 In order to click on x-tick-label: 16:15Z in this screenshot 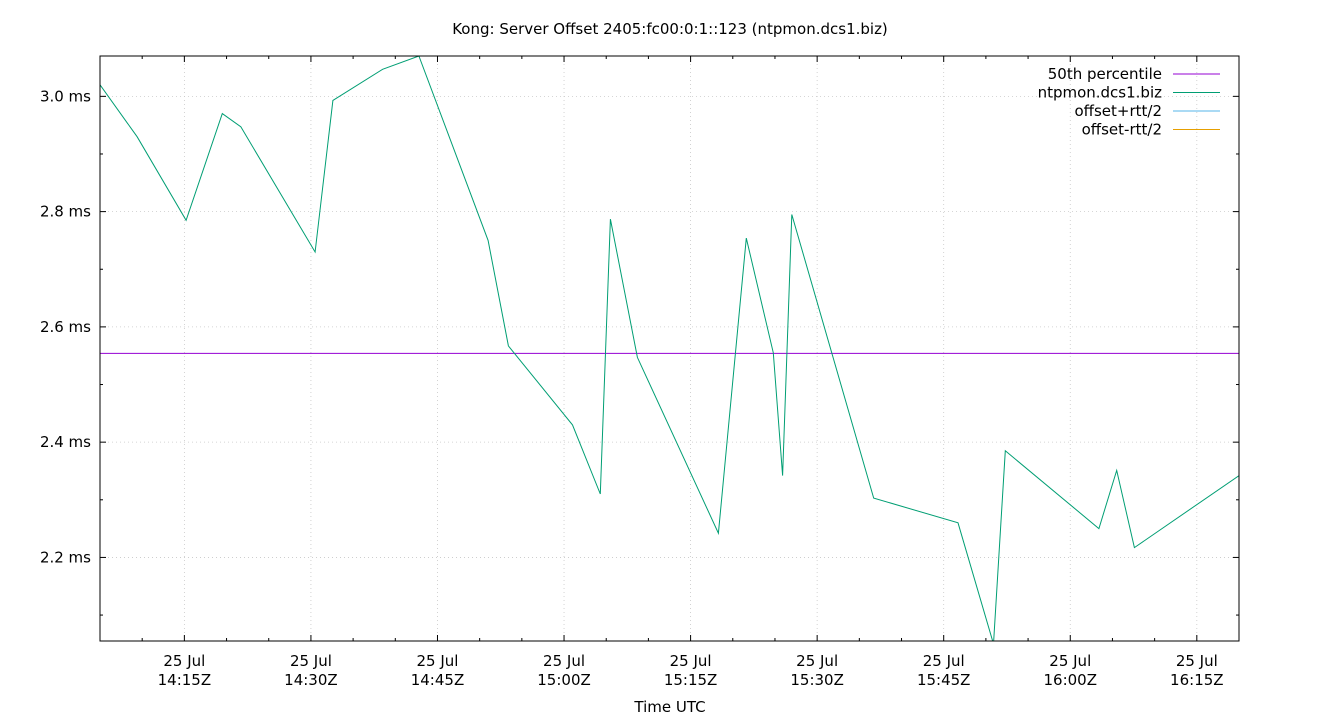, I will do `click(1197, 680)`.